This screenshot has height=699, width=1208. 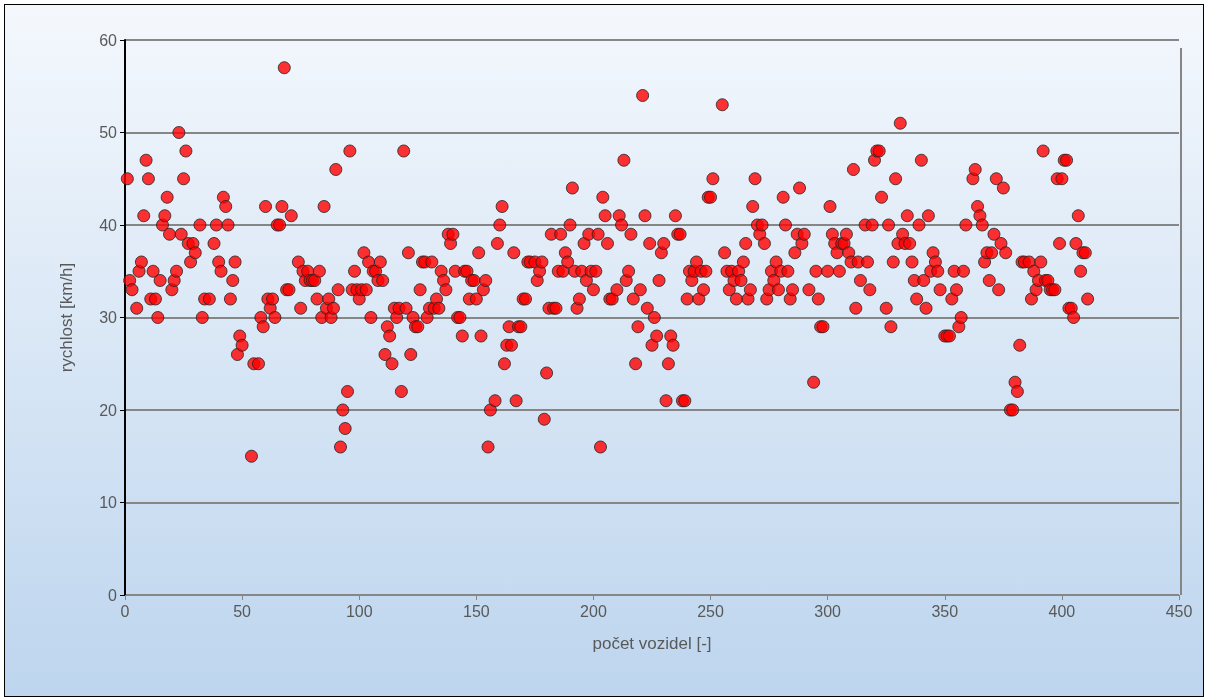 I want to click on x-tick-label: 200, so click(x=593, y=611).